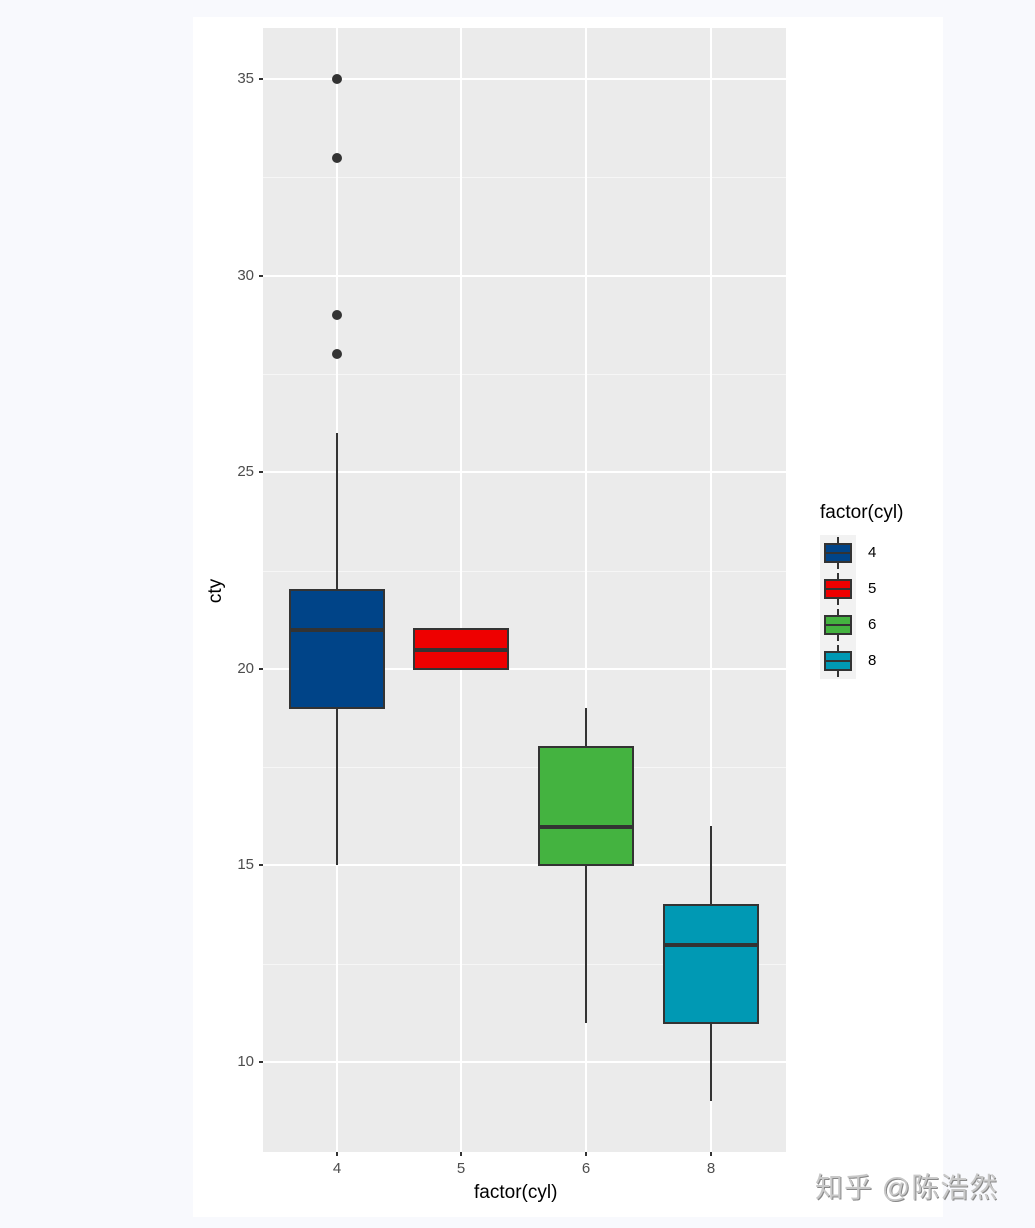  I want to click on legend-label: 8, so click(872, 660).